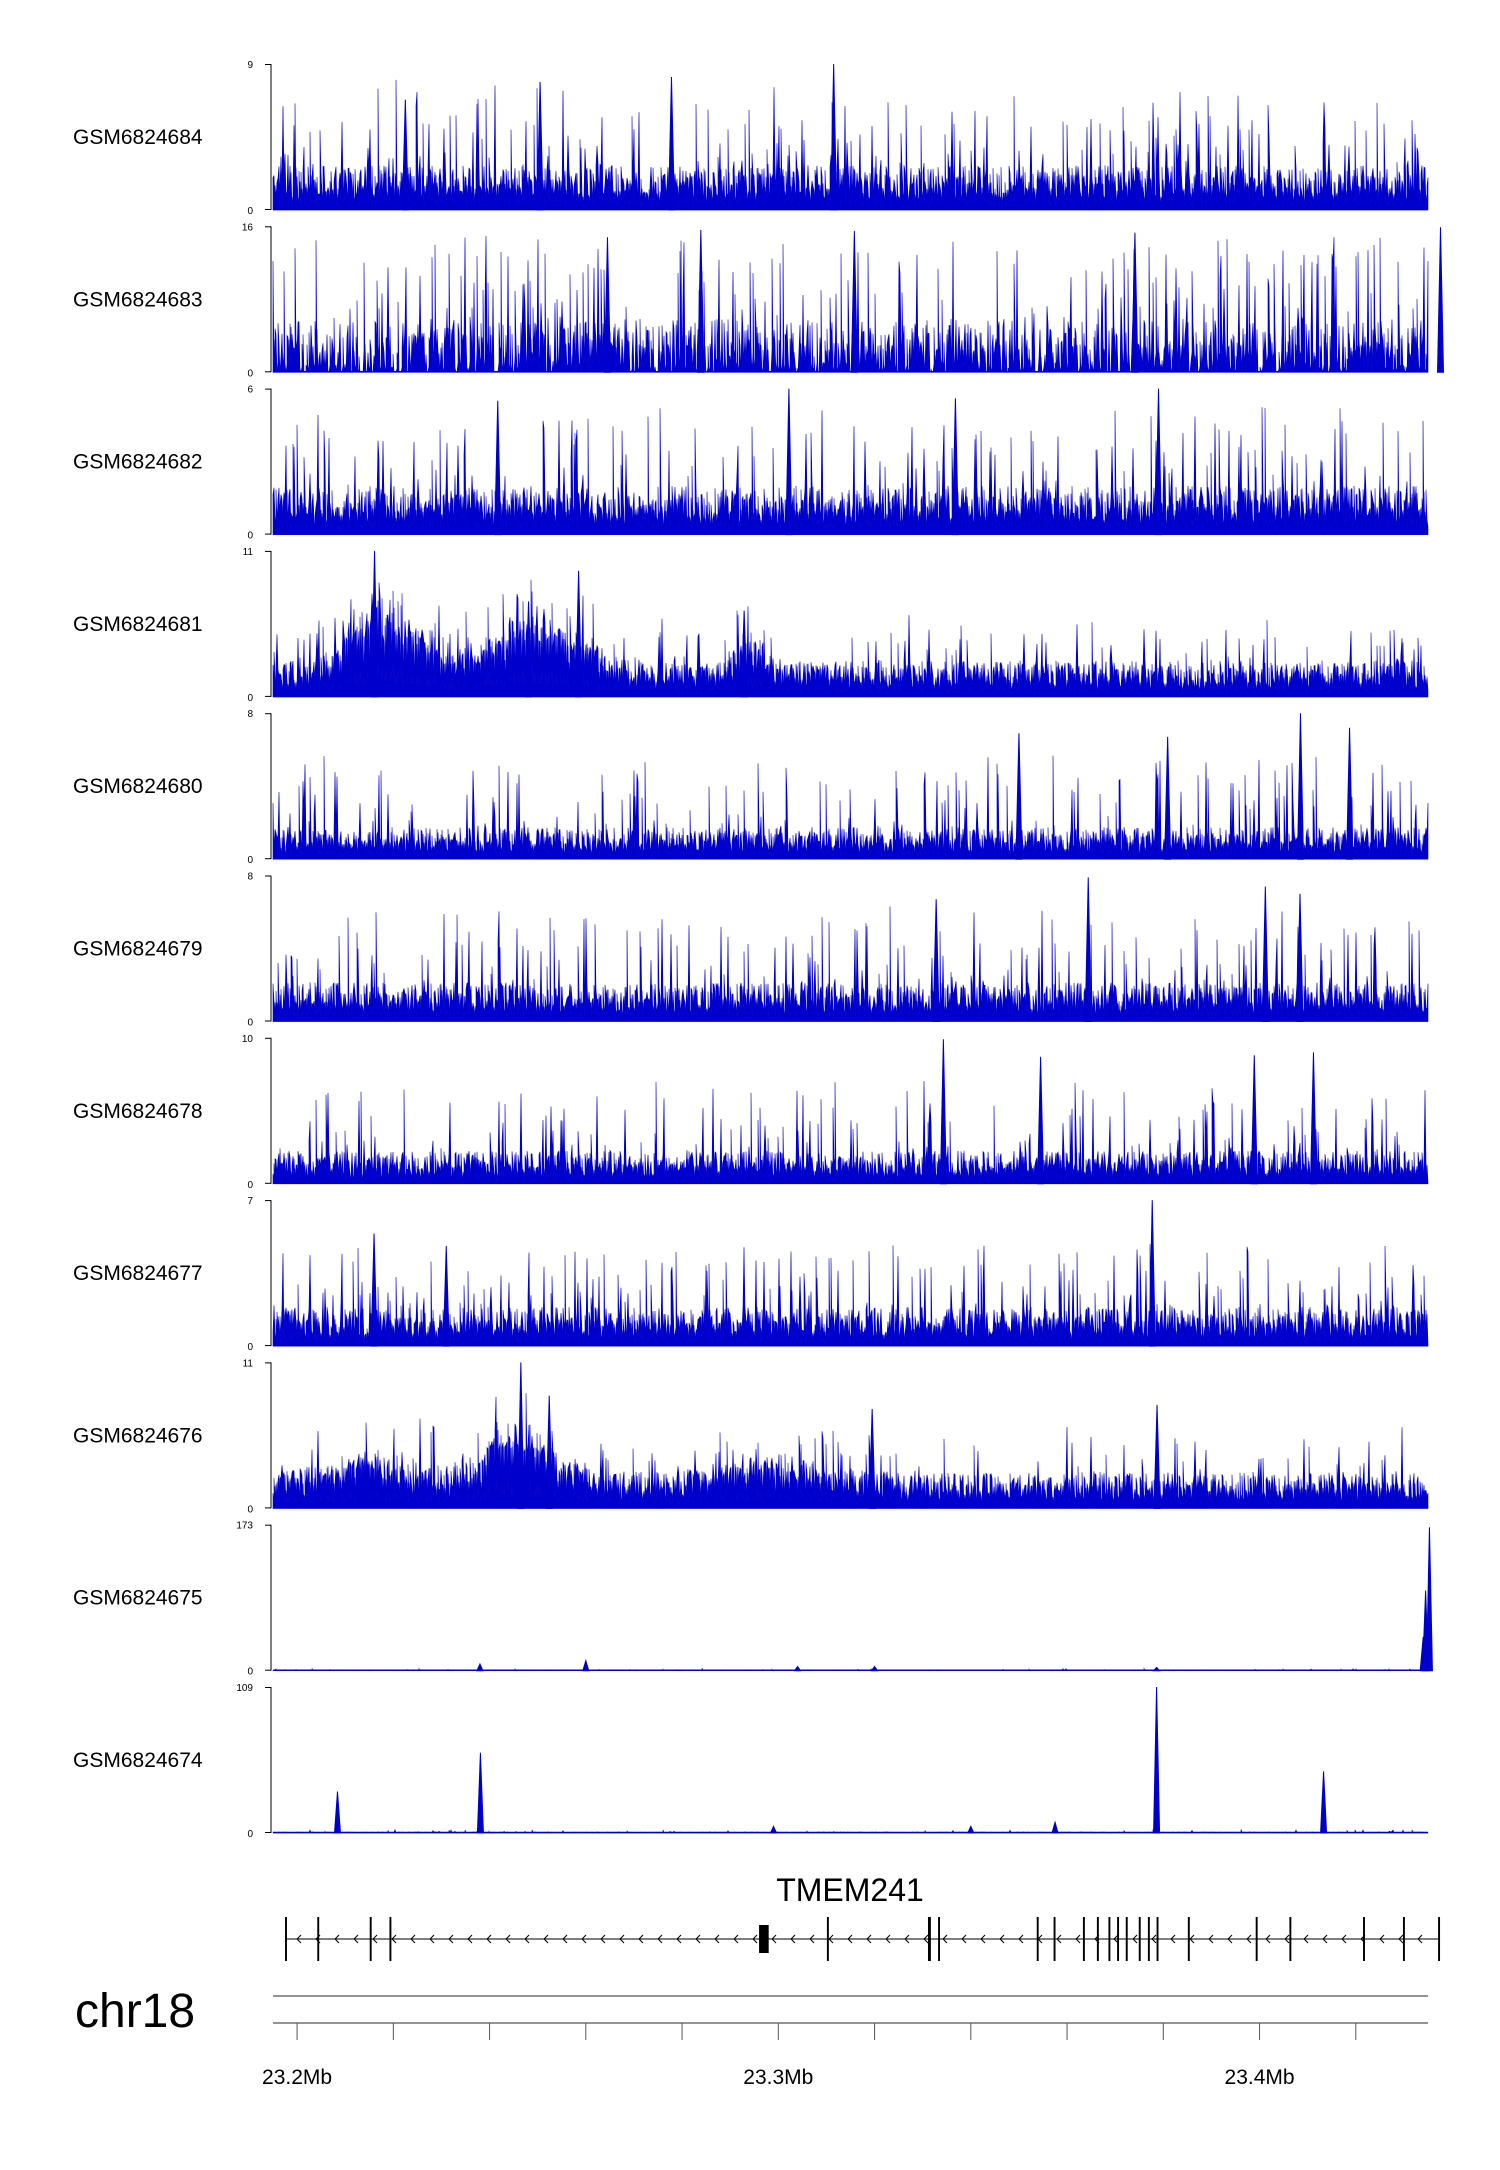  What do you see at coordinates (1260, 2077) in the screenshot?
I see `axis-tick-label: 23.4Mb` at bounding box center [1260, 2077].